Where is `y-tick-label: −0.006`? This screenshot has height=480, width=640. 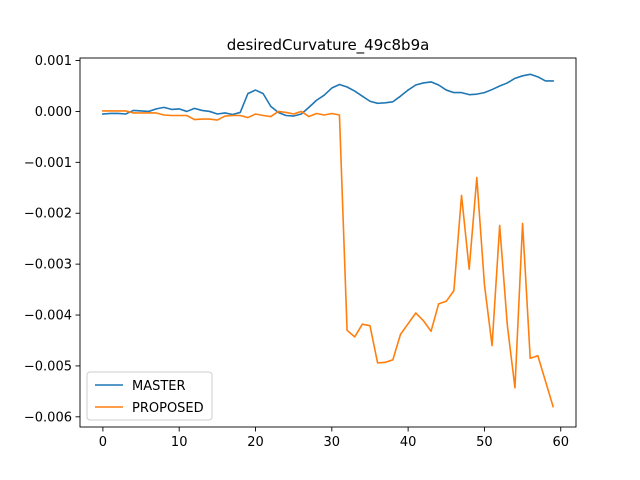
y-tick-label: −0.006 is located at coordinates (48, 417).